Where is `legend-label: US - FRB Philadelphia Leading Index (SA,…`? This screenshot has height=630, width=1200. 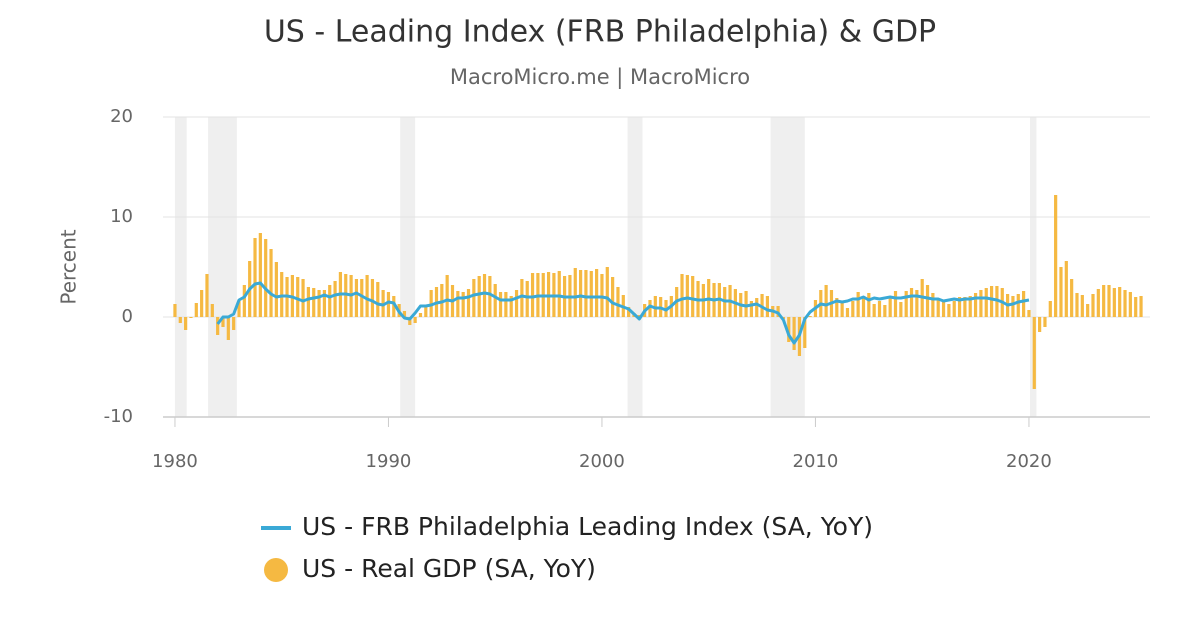
legend-label: US - FRB Philadelphia Leading Index (SA,… is located at coordinates (587, 526).